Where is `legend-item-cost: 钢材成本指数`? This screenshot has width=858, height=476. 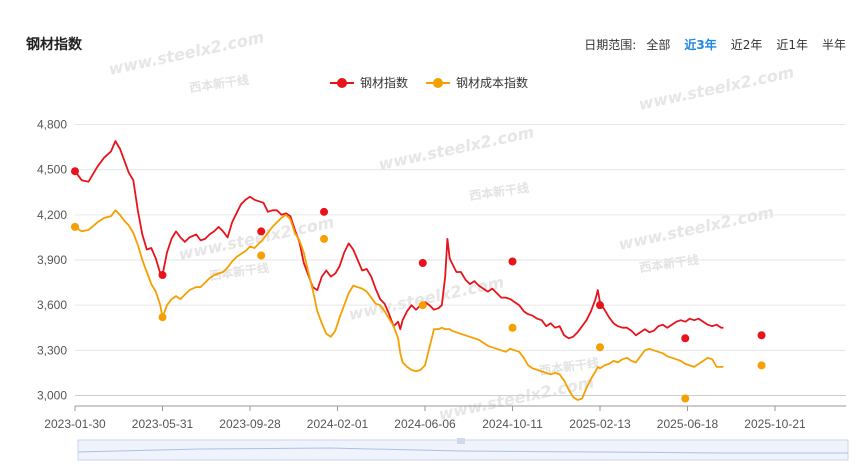 legend-item-cost: 钢材成本指数 is located at coordinates (477, 82).